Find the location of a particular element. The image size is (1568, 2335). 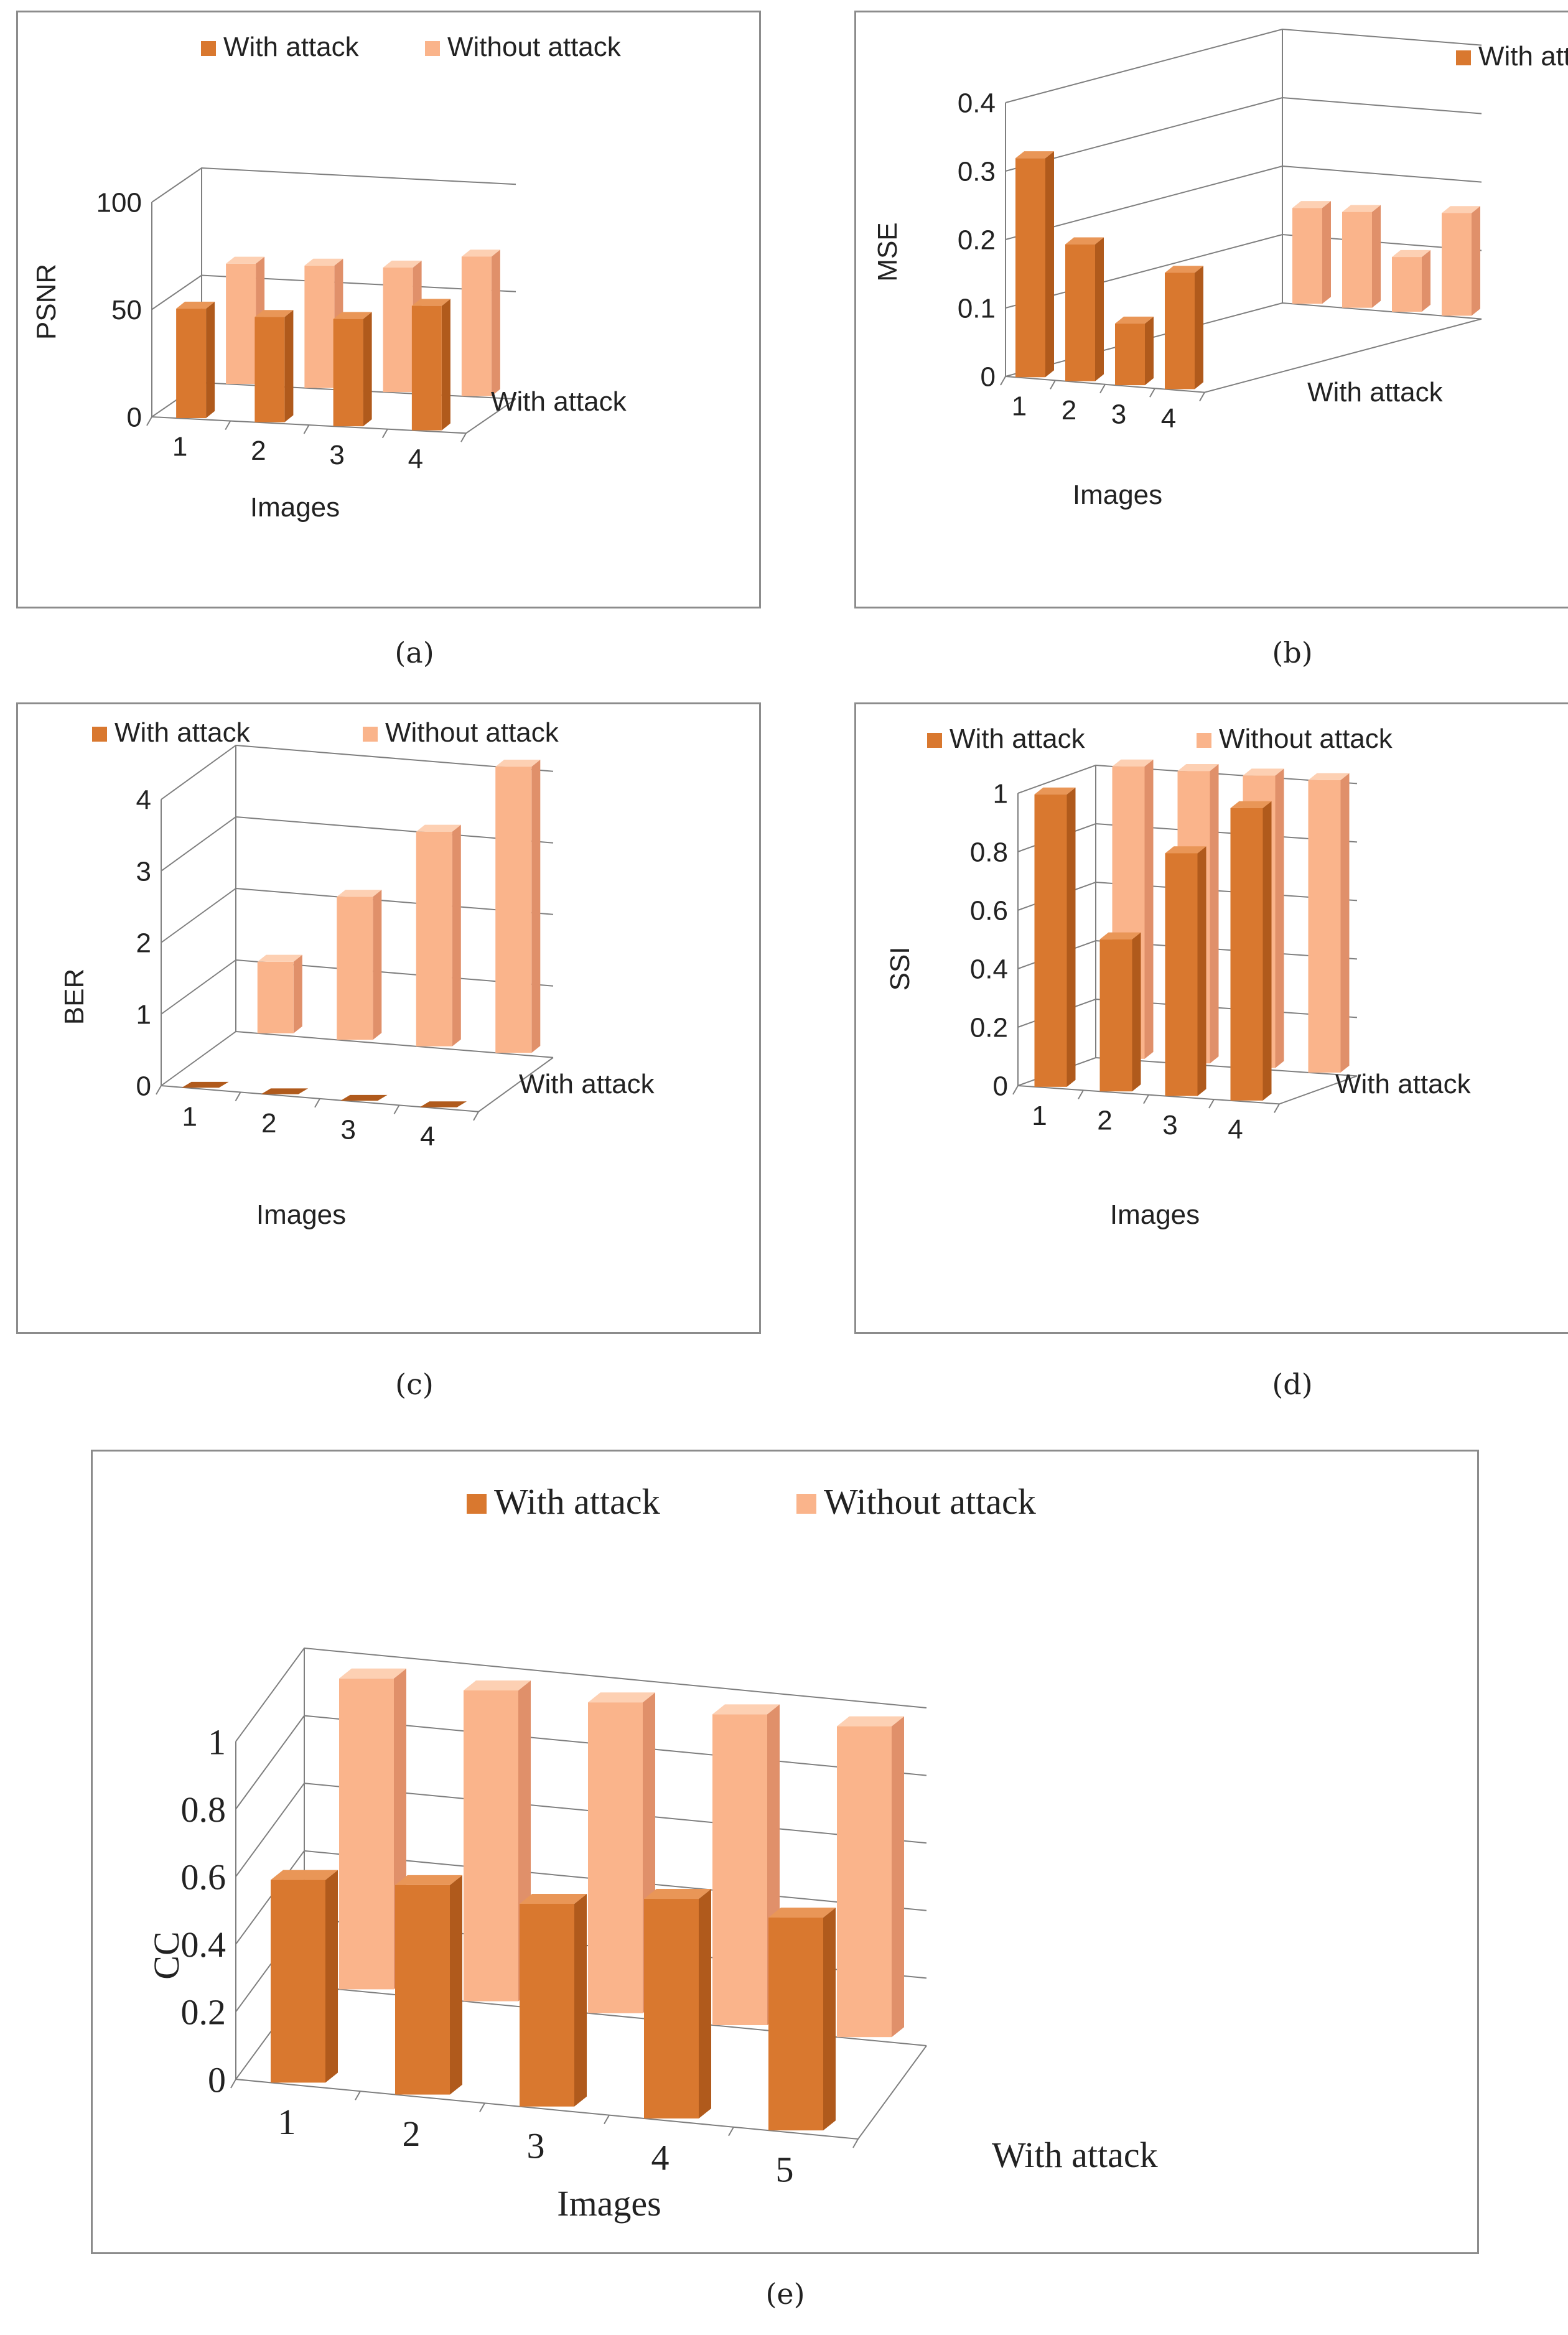

depth-axis-label: With attack is located at coordinates (1375, 392).